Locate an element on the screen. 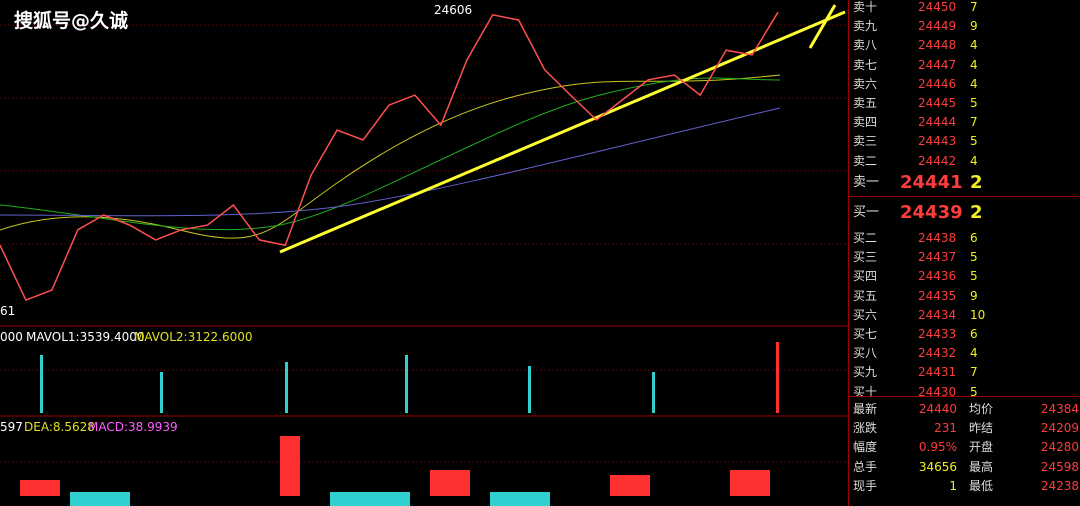 This screenshot has height=506, width=1080. book-price: 24432 is located at coordinates (937, 353).